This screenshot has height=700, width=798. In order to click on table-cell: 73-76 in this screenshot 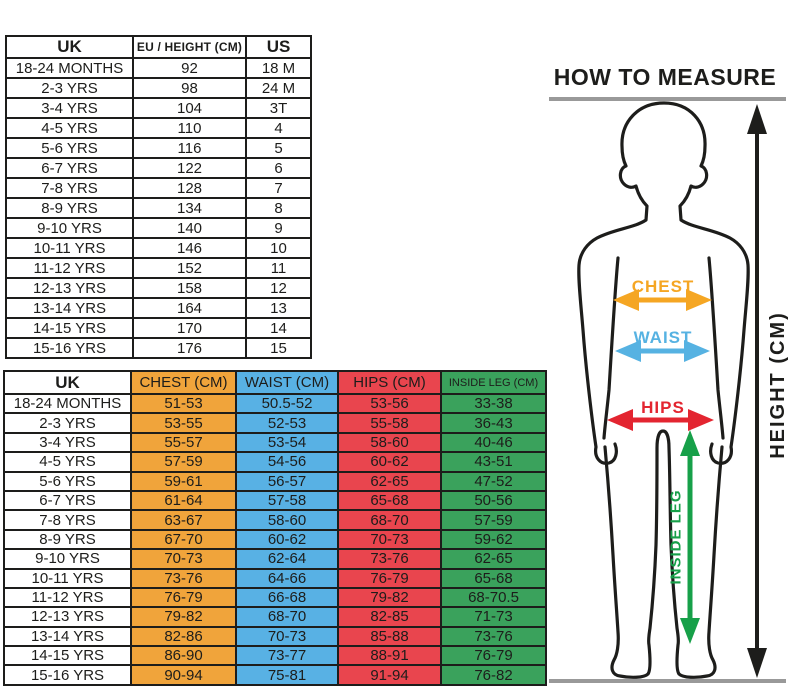, I will do `click(493, 636)`.